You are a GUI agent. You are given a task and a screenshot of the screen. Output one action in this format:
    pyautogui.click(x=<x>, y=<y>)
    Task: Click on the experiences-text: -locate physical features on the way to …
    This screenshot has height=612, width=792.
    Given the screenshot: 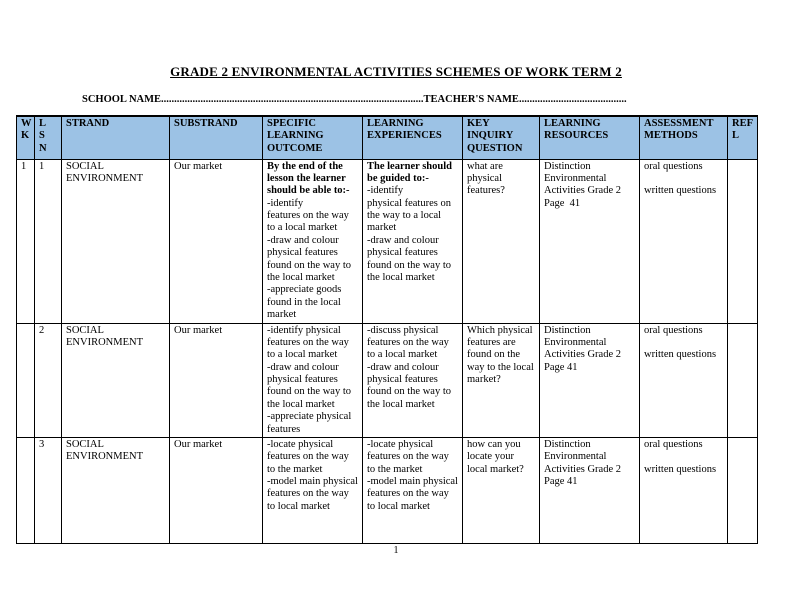 What is the action you would take?
    pyautogui.click(x=412, y=475)
    